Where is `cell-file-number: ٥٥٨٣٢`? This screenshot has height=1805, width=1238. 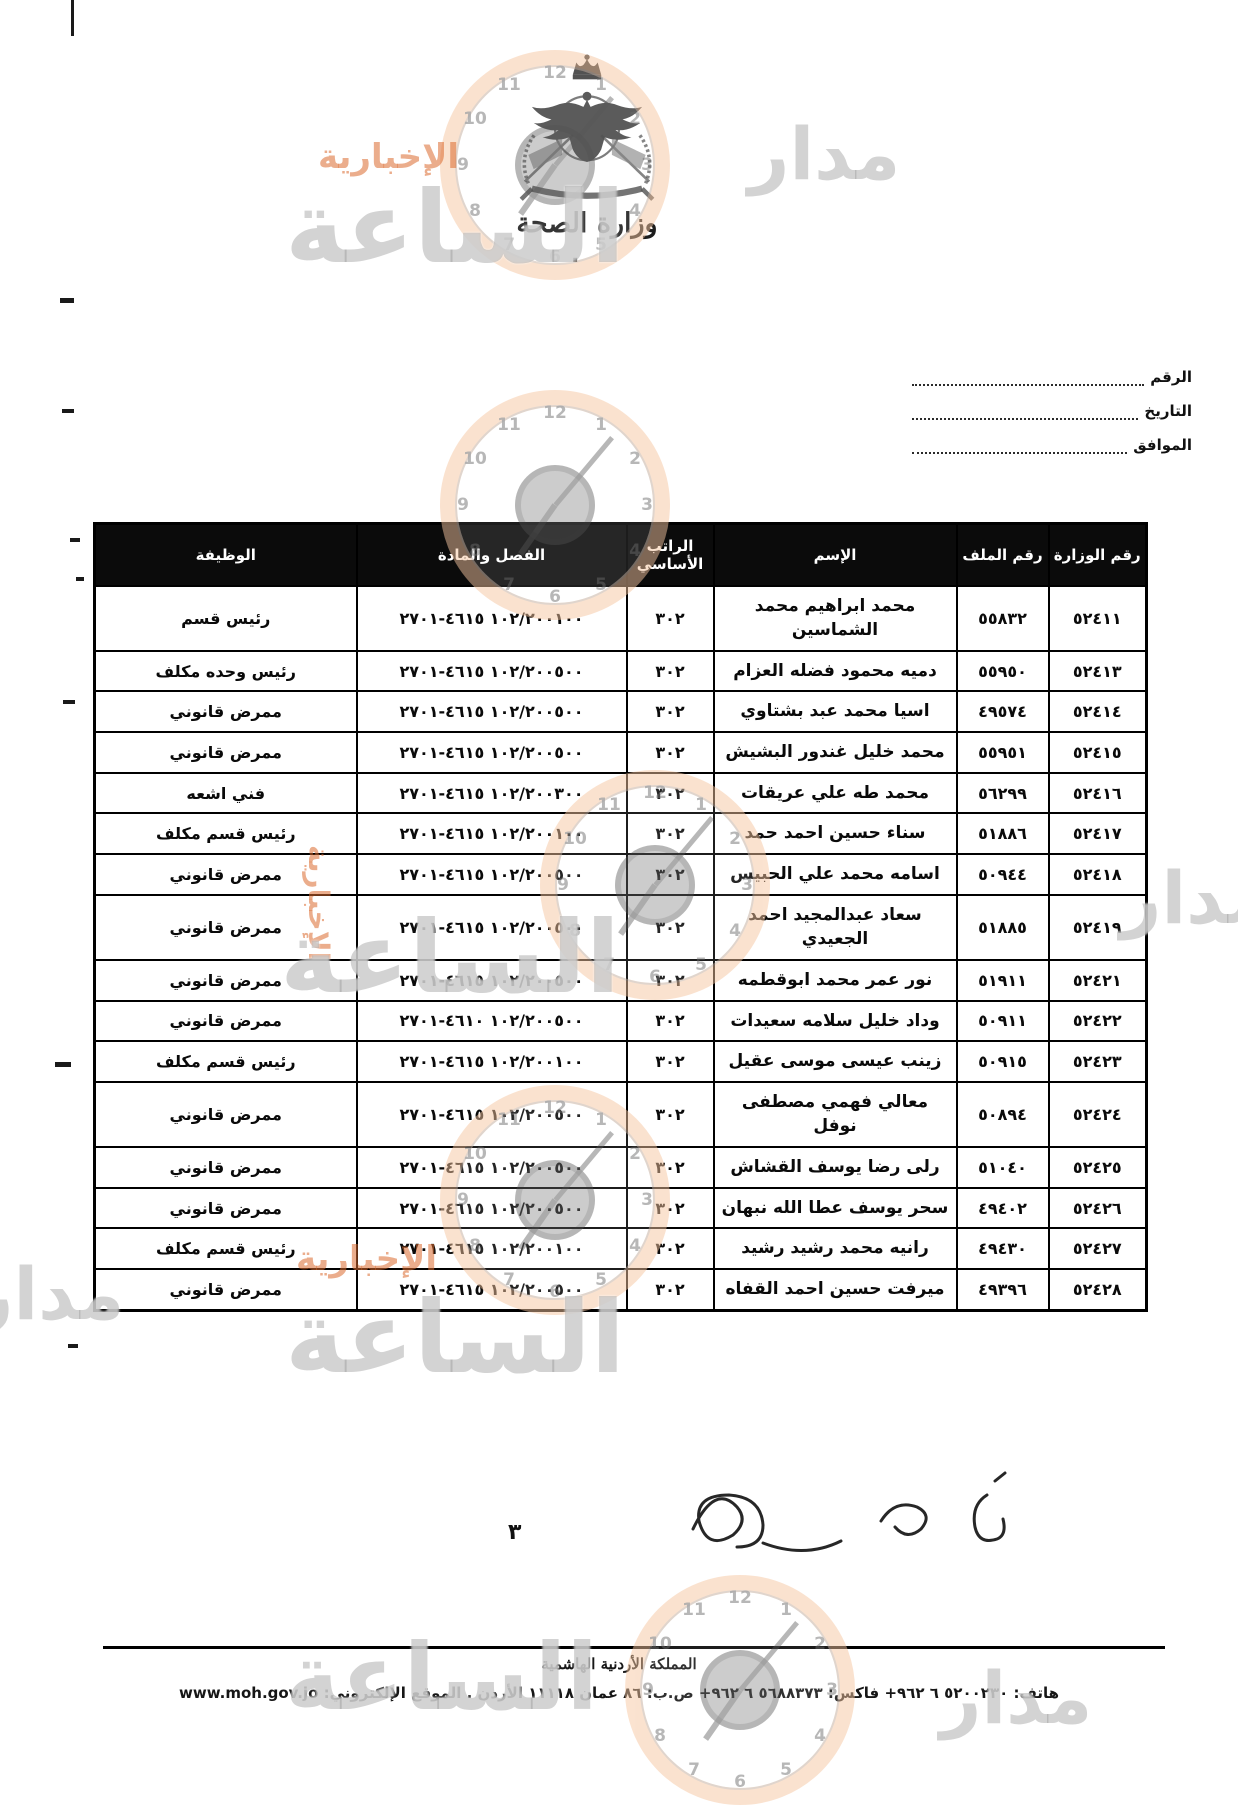
cell-file-number: ٥٥٨٣٢ is located at coordinates (1002, 618).